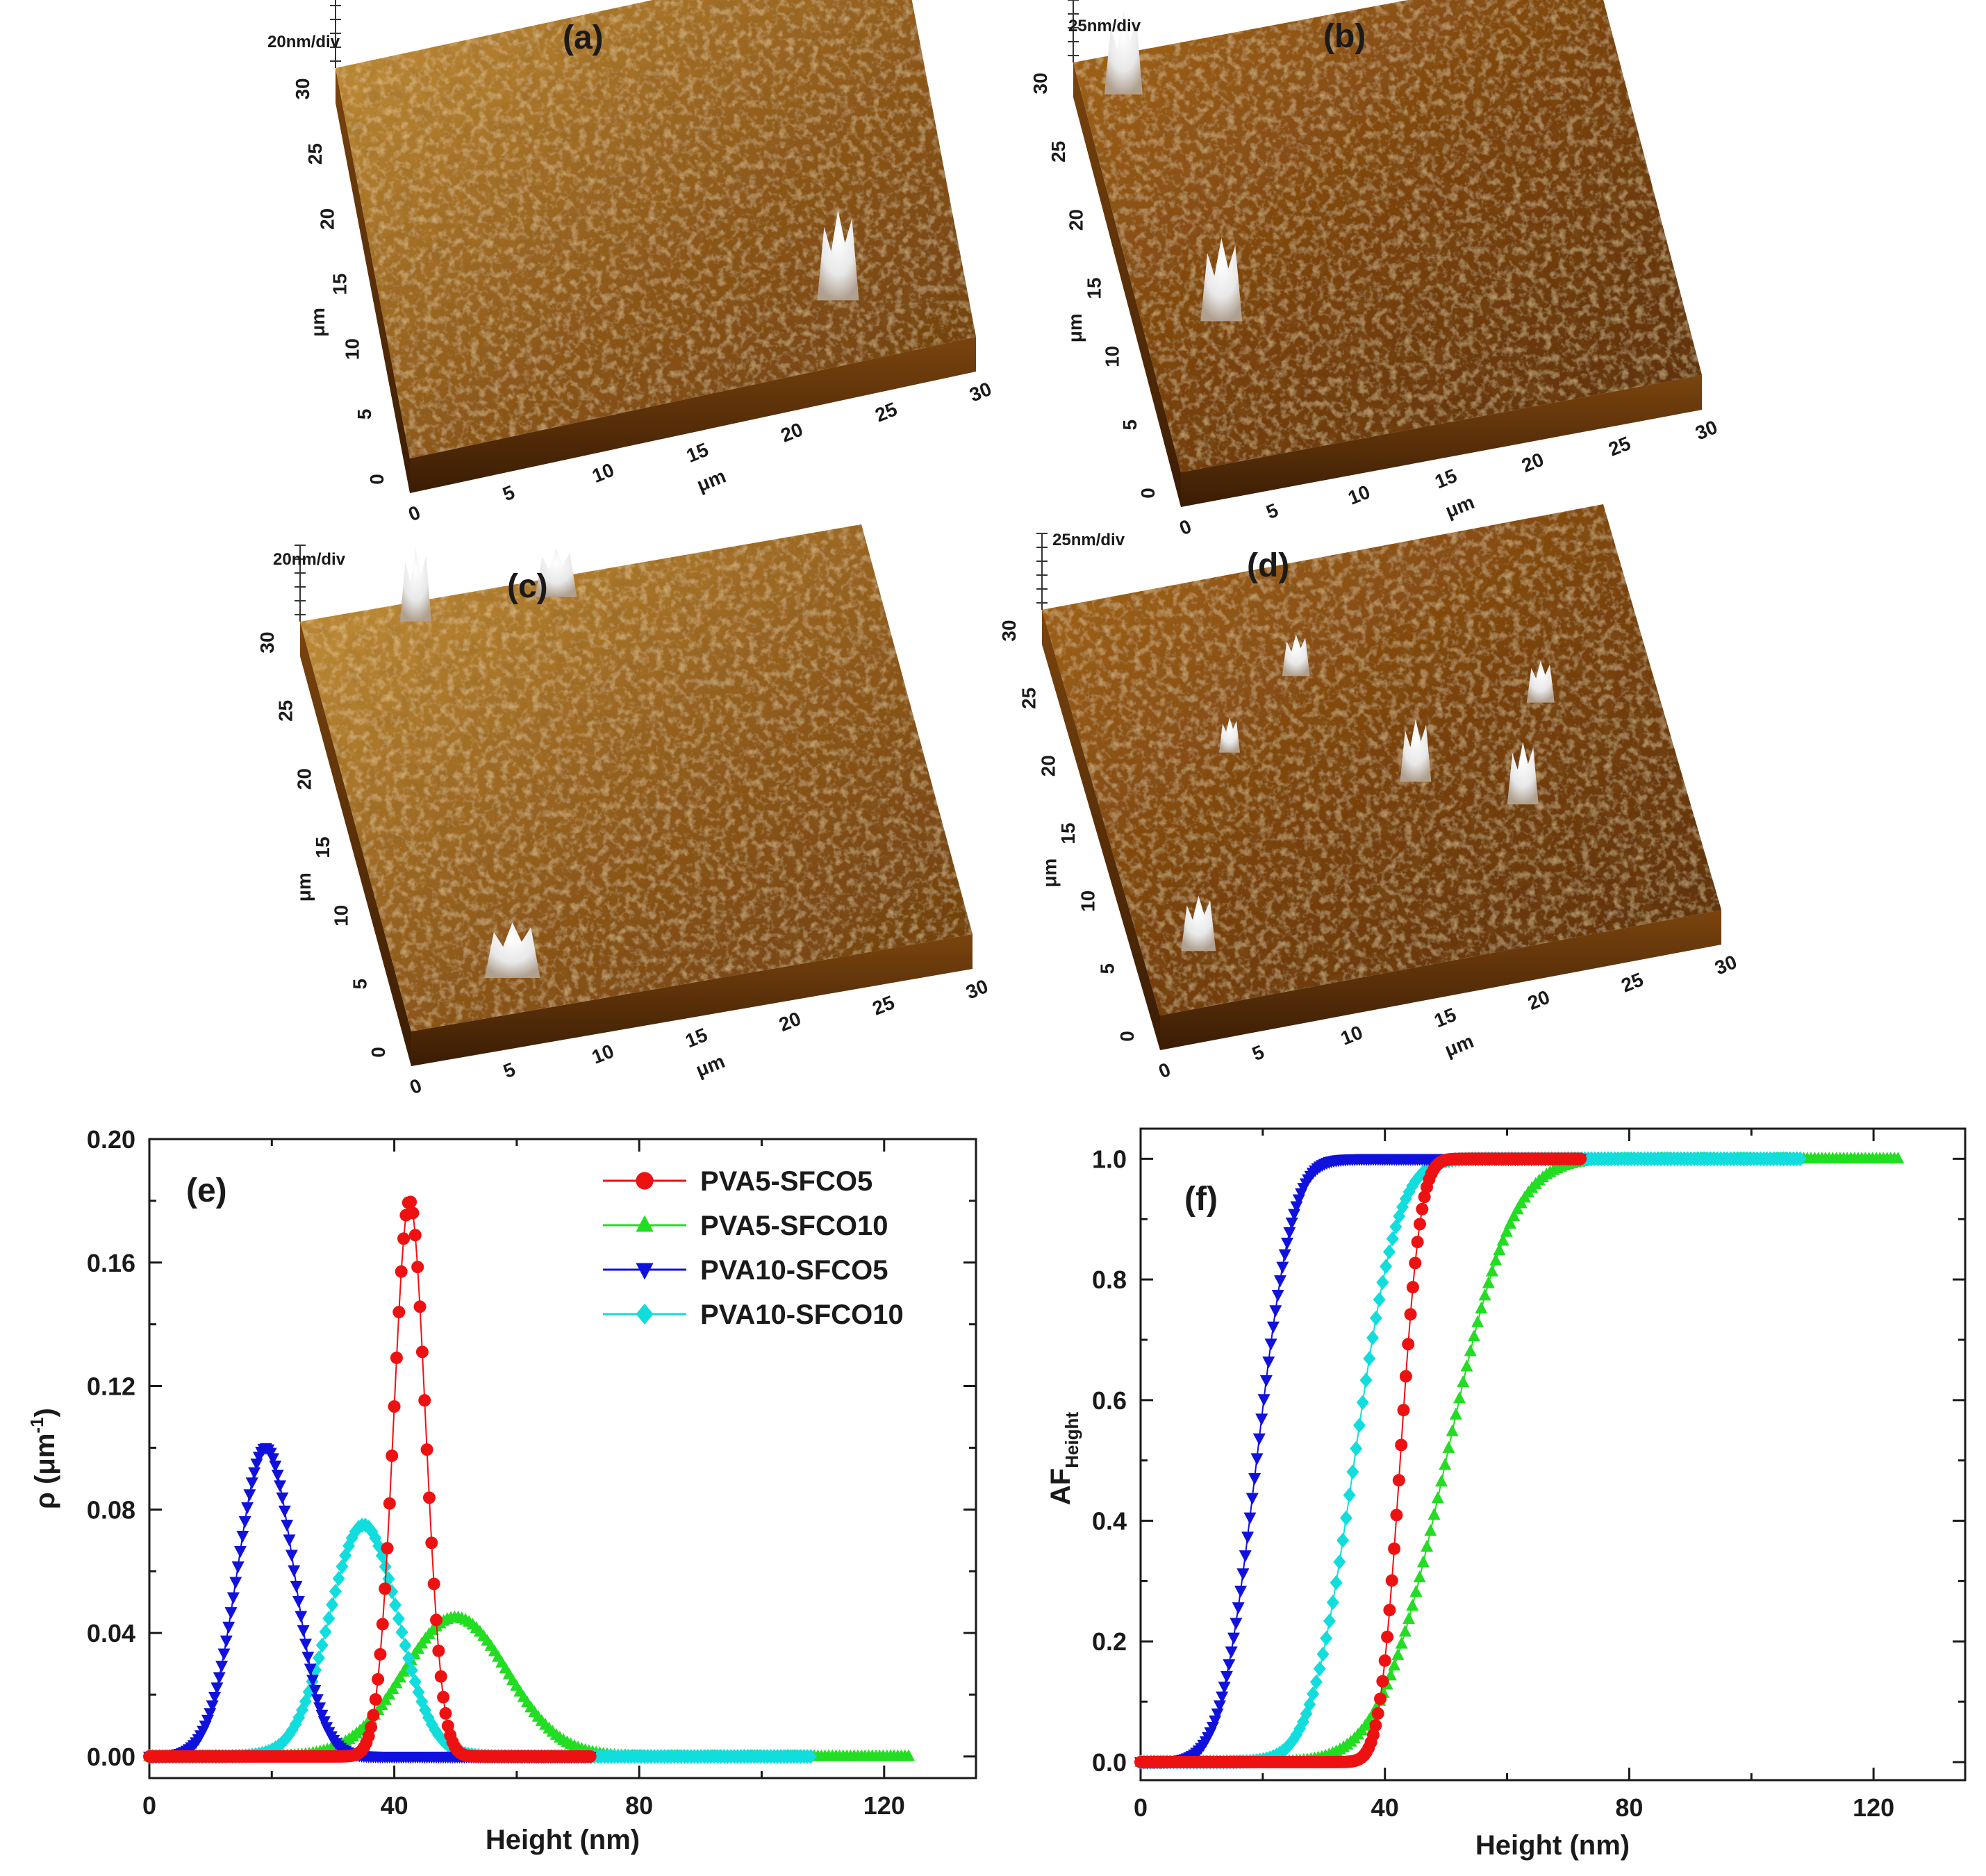  What do you see at coordinates (1107, 968) in the screenshot?
I see `afm-y-tick: 5` at bounding box center [1107, 968].